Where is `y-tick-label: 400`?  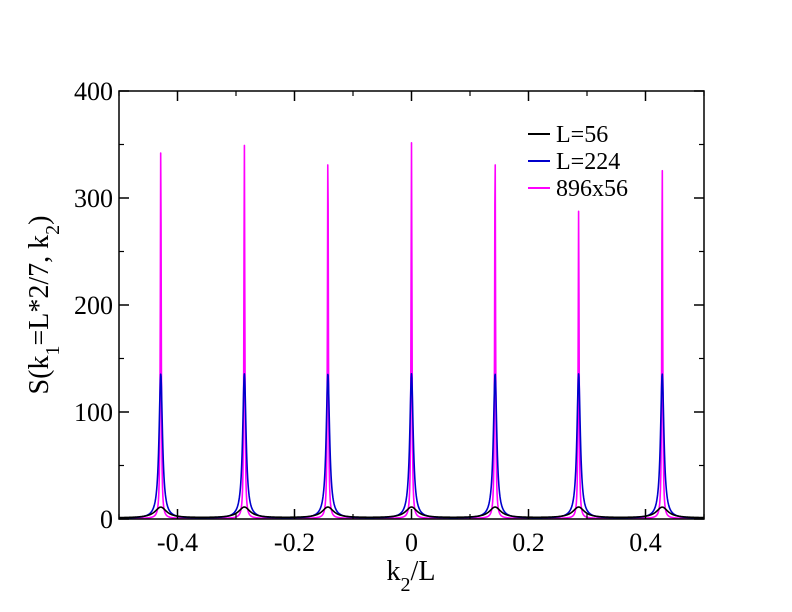 y-tick-label: 400 is located at coordinates (93, 91).